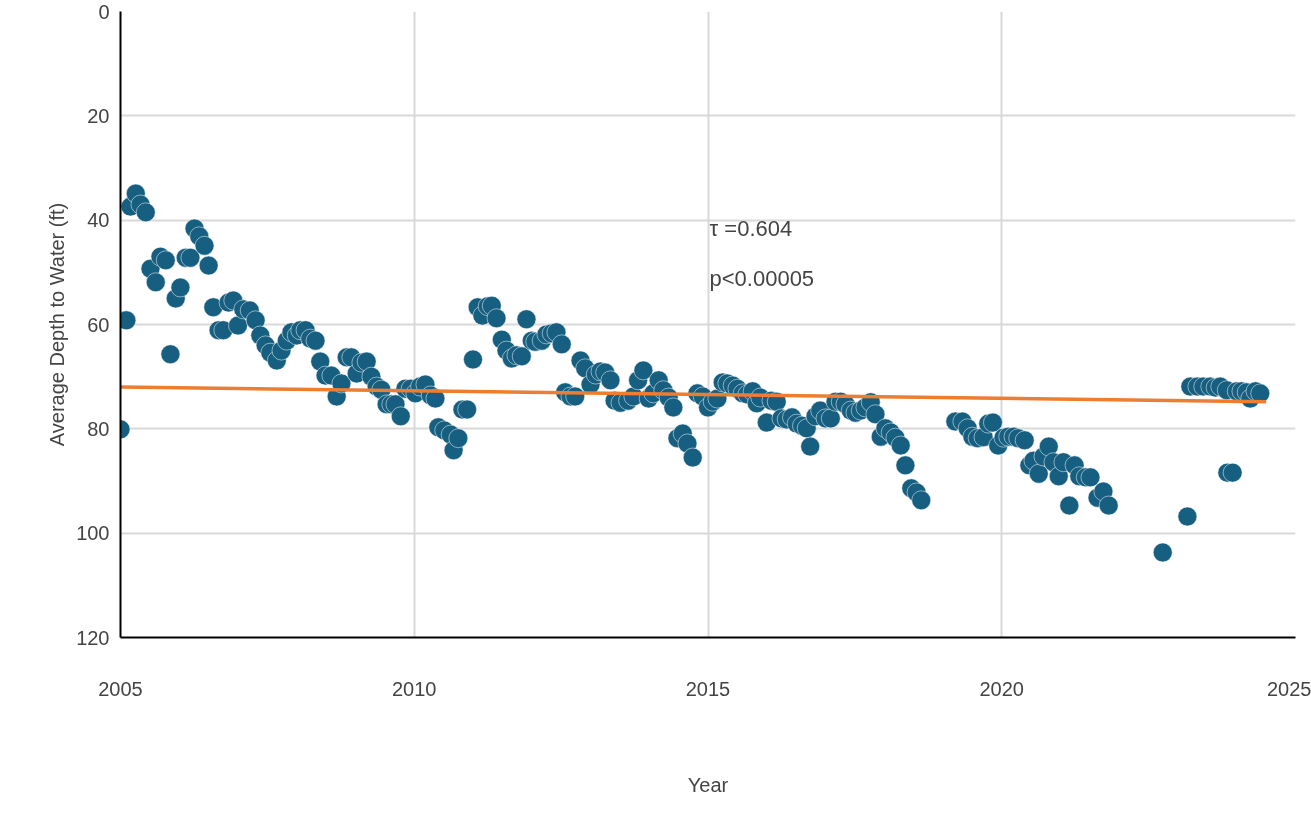  What do you see at coordinates (98, 324) in the screenshot?
I see `y-tick-label: 60` at bounding box center [98, 324].